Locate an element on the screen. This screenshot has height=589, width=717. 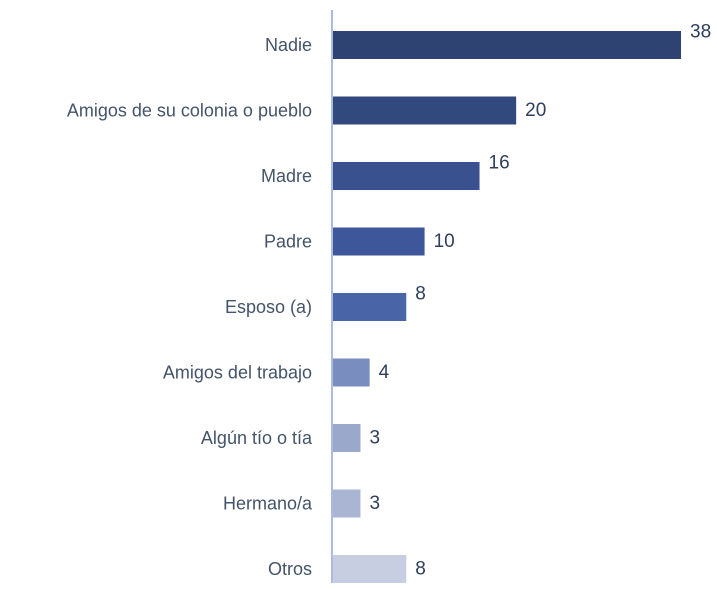
data-label-7: 3 is located at coordinates (374, 503).